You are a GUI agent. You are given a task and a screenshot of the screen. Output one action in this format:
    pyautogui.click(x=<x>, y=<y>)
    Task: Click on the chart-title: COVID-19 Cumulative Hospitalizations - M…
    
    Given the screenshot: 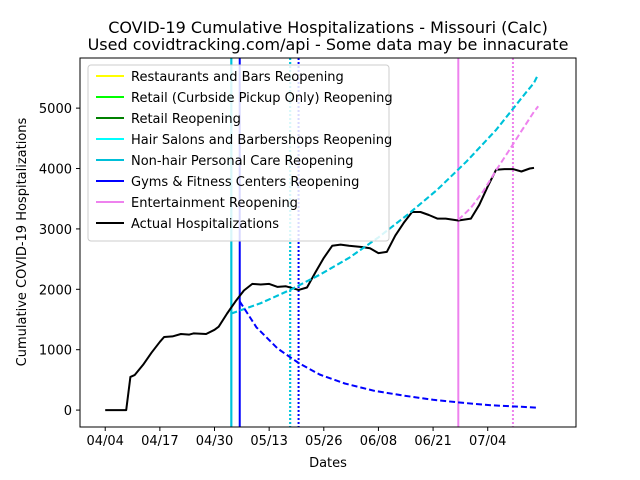 What is the action you would take?
    pyautogui.click(x=328, y=27)
    